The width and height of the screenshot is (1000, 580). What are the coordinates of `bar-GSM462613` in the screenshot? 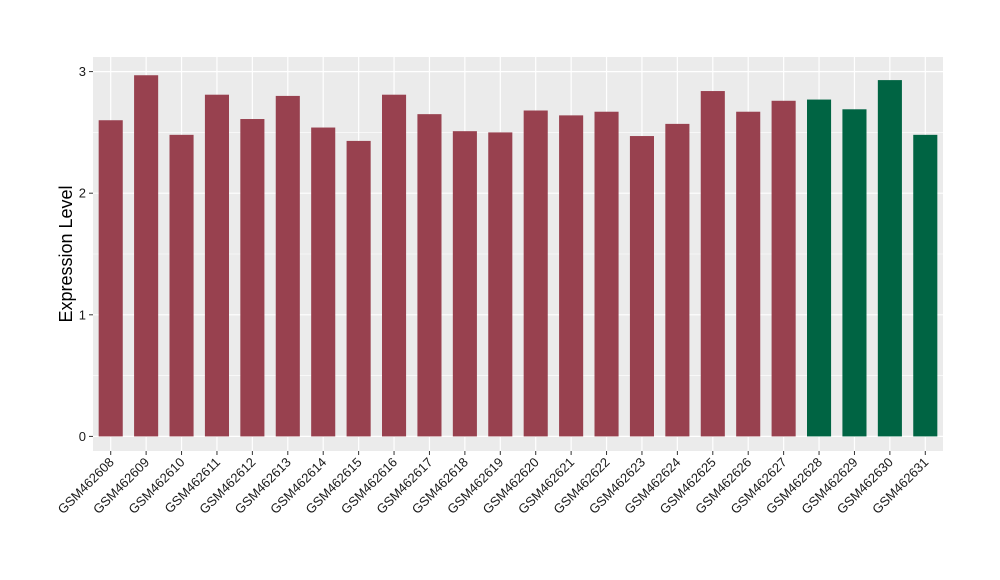 It's located at (287, 266).